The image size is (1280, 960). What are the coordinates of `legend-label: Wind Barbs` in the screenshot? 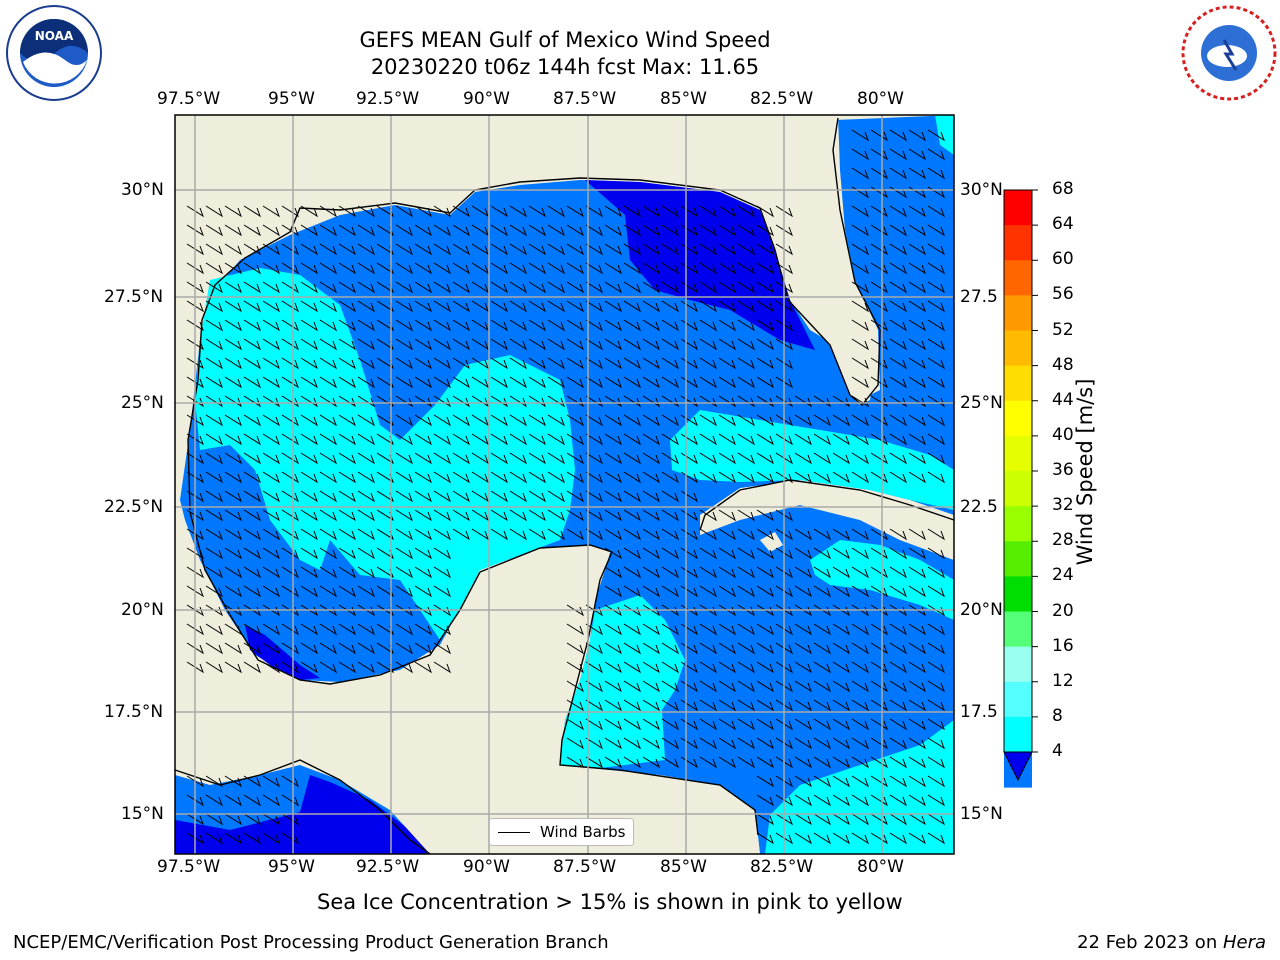 It's located at (583, 832).